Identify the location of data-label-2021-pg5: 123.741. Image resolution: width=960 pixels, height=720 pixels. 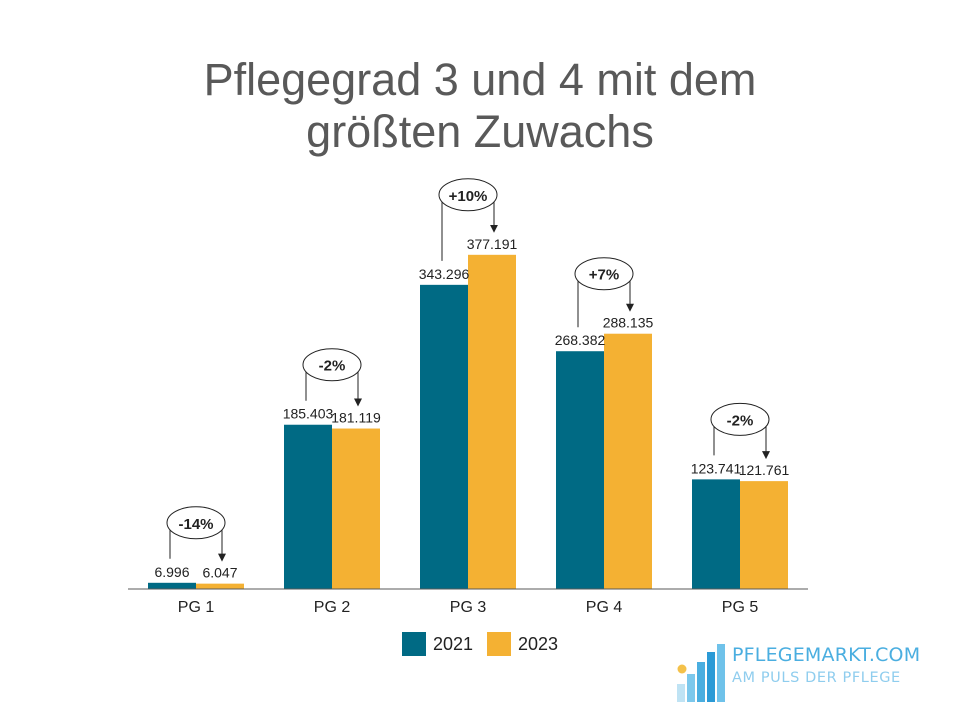
(716, 468).